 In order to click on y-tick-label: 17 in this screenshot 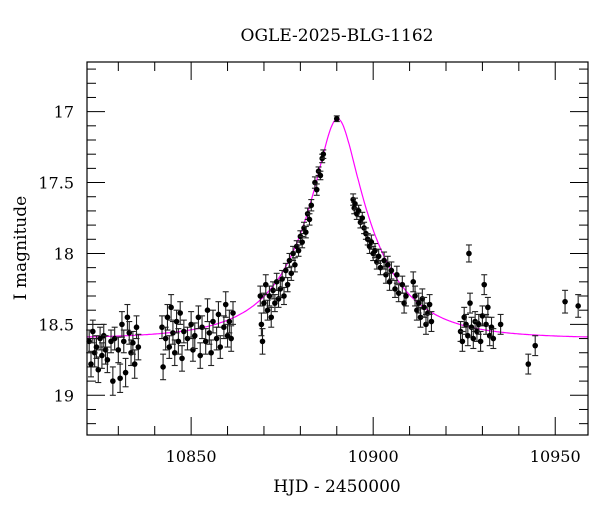, I will do `click(64, 112)`.